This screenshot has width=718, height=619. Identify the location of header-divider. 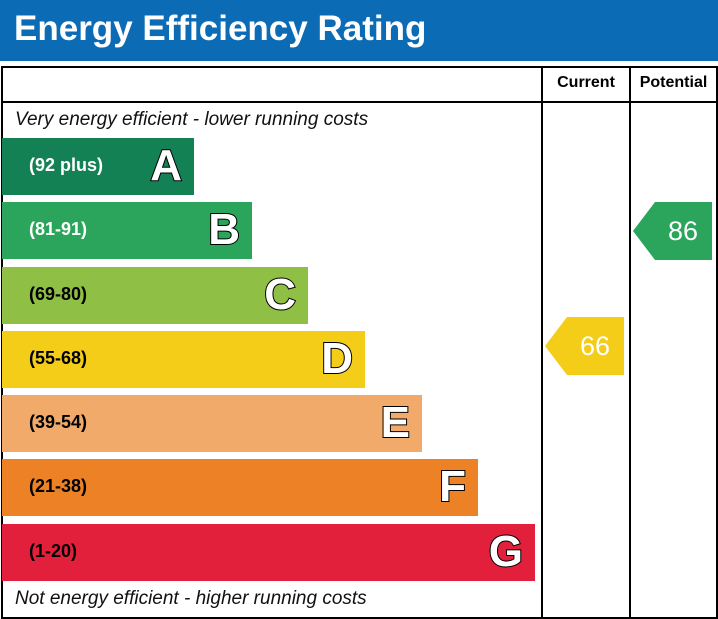
(359, 102).